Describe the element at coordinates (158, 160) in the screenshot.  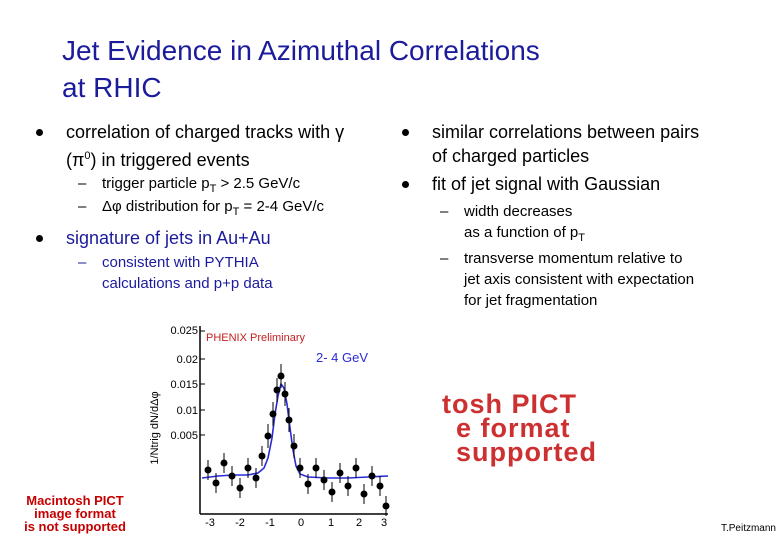
I see `bullet-text-line-2: (π0) in triggered events` at that location.